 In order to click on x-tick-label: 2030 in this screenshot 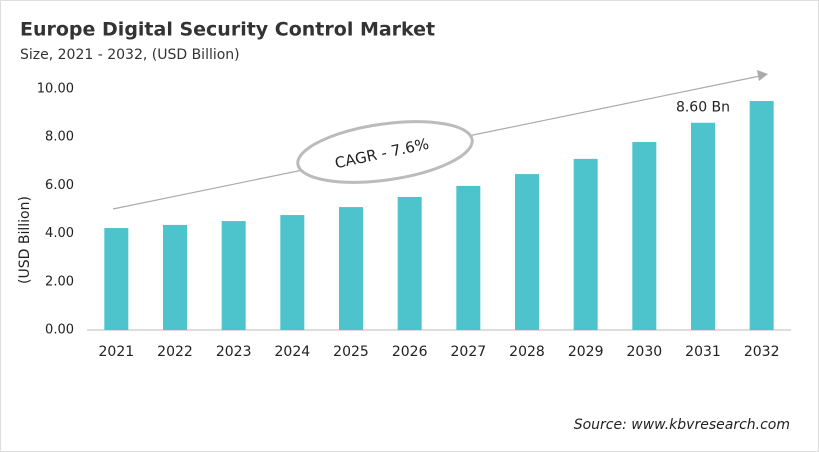, I will do `click(645, 352)`.